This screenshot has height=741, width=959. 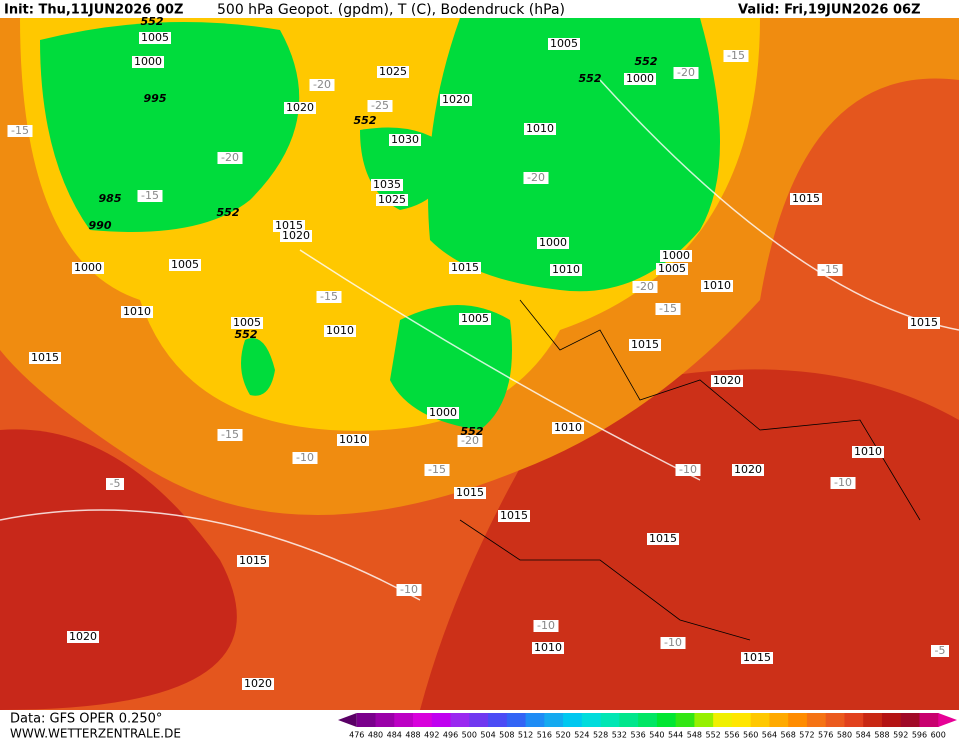 I want to click on temperature-label: -10, so click(x=546, y=625).